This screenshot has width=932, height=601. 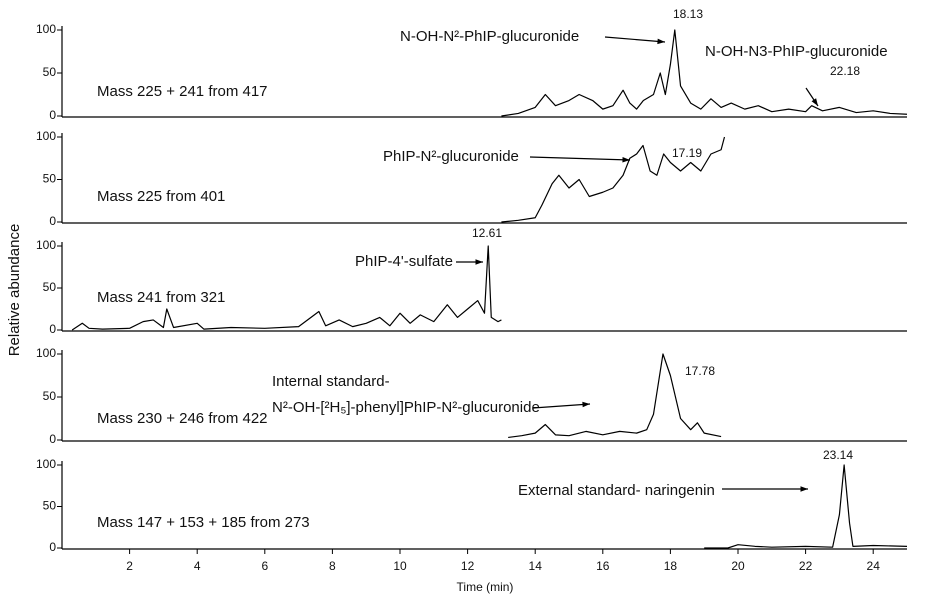 I want to click on x-tick-label: 10, so click(x=400, y=566).